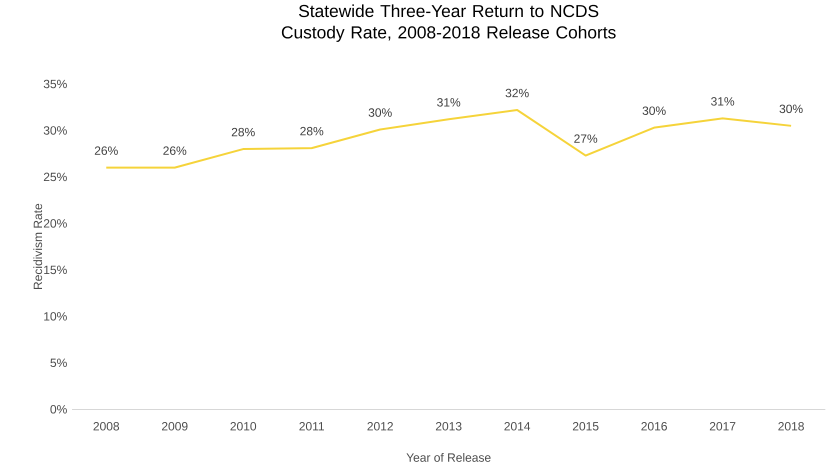  I want to click on data-label: 27%, so click(586, 138).